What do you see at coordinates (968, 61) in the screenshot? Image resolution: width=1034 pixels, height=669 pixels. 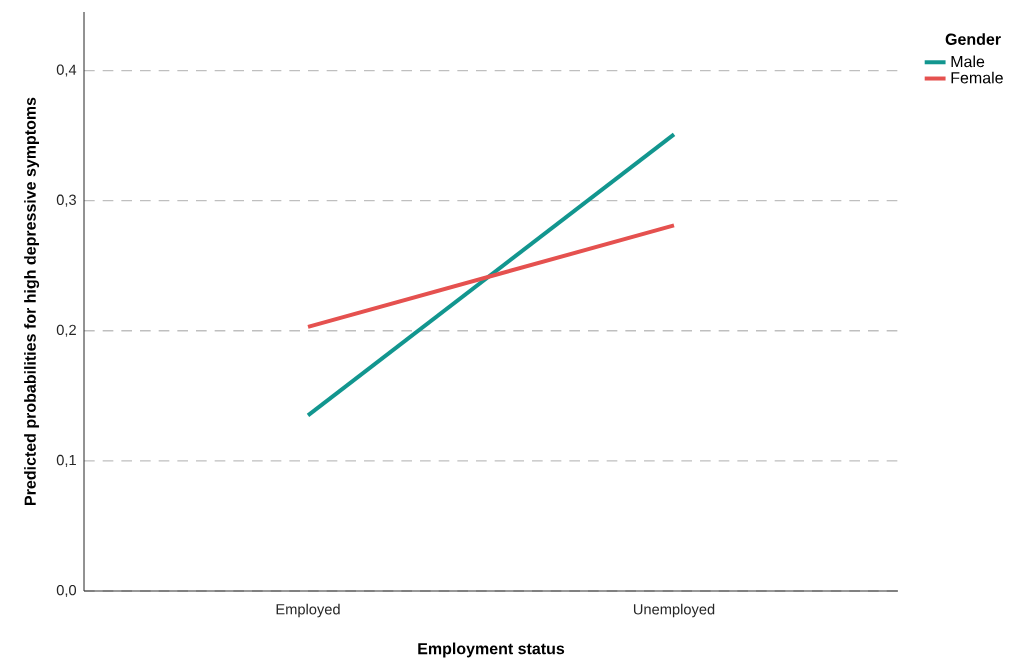 I see `legend-label: Male` at bounding box center [968, 61].